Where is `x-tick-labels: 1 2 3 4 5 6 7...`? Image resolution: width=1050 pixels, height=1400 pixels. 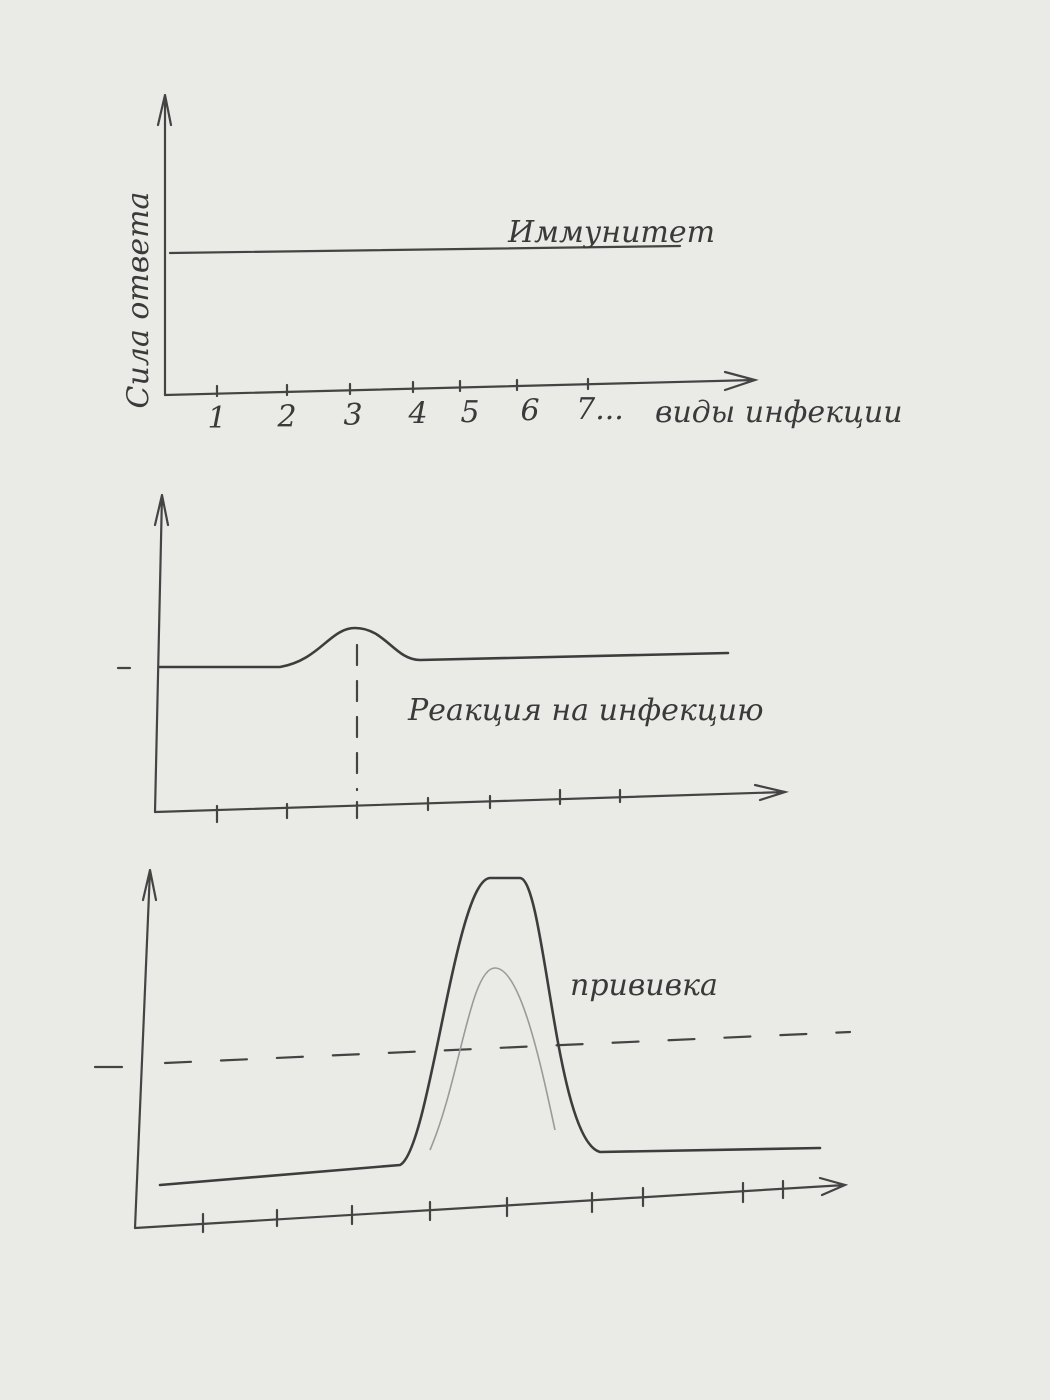
x-tick-labels: 1 2 3 4 5 6 7... is located at coordinates (415, 414).